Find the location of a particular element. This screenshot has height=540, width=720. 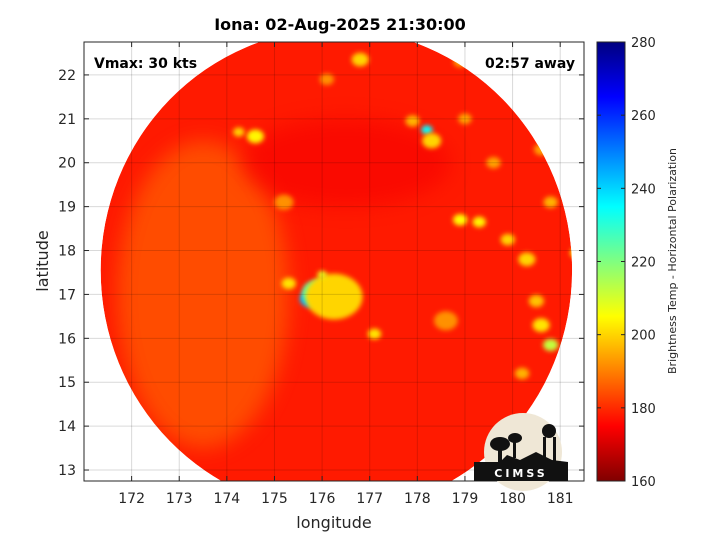

swath-wash-west is located at coordinates (203, 294).